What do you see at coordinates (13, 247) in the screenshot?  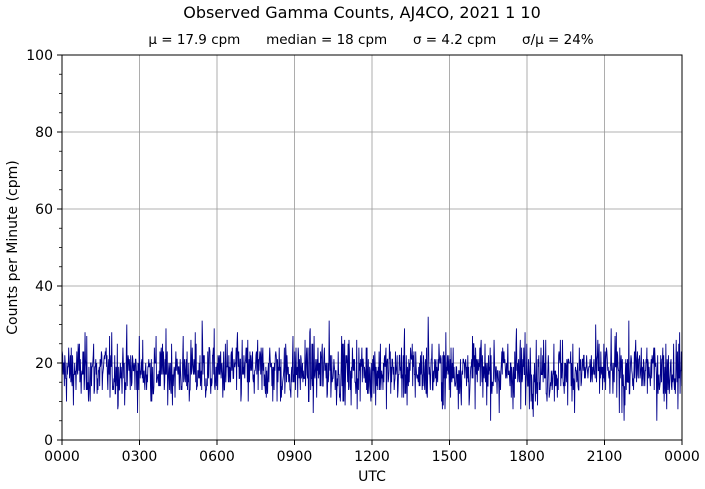 I see `y-axis-label: Counts per Minute (cpm)` at bounding box center [13, 247].